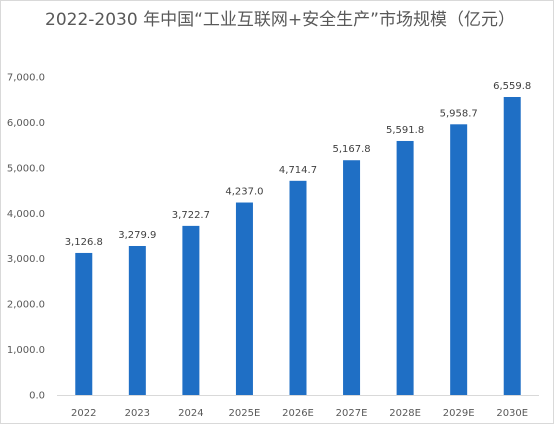  I want to click on y-tick-label: 7,000.0, so click(26, 78).